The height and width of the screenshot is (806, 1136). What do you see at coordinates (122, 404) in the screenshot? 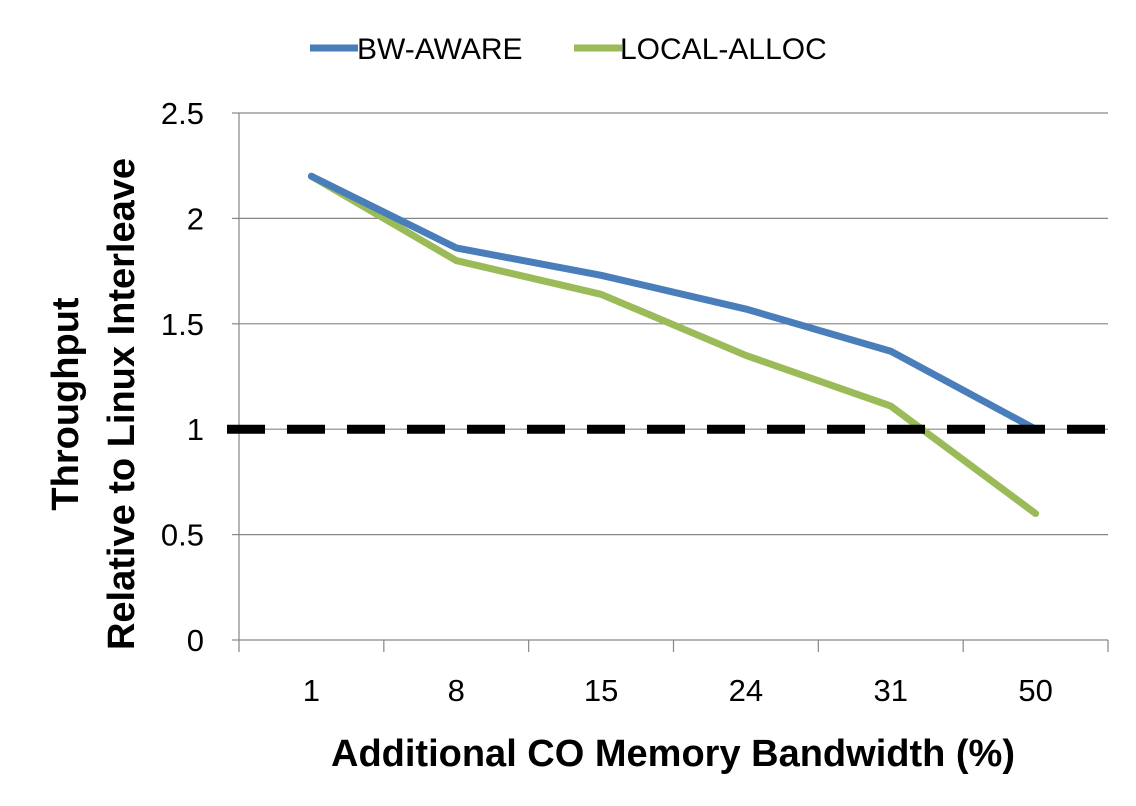
I see `y-axis-title-line-2: Relative to Linux Interleave` at bounding box center [122, 404].